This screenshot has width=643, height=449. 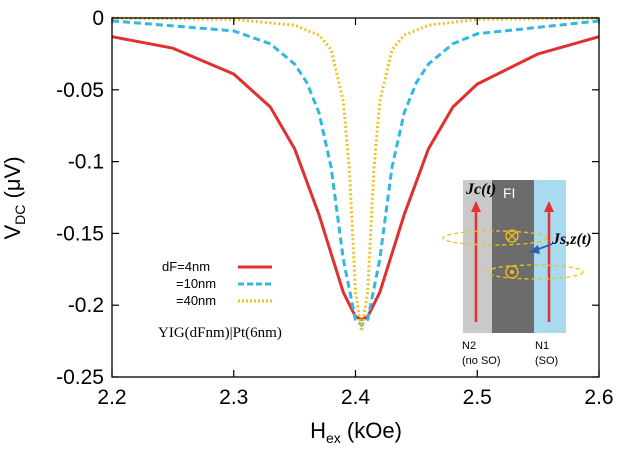 I want to click on inset-fi-layer, so click(x=513, y=256).